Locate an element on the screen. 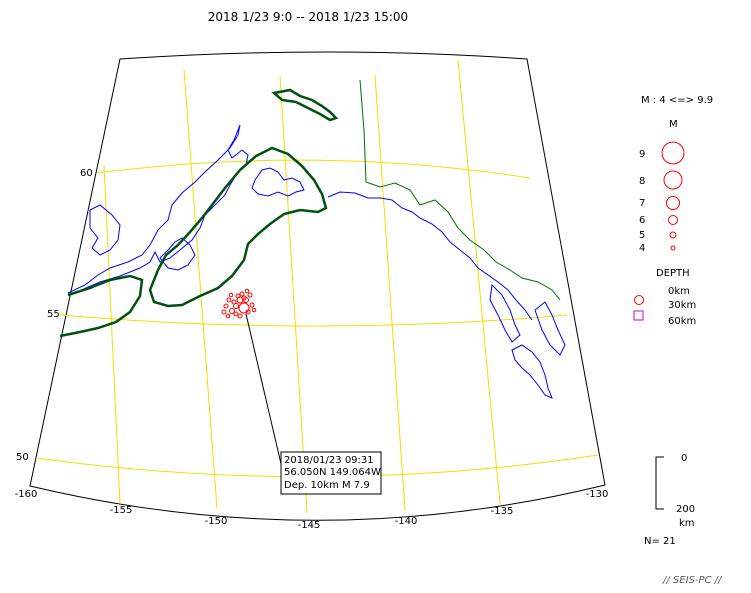  northwest-inlets is located at coordinates (105, 230).